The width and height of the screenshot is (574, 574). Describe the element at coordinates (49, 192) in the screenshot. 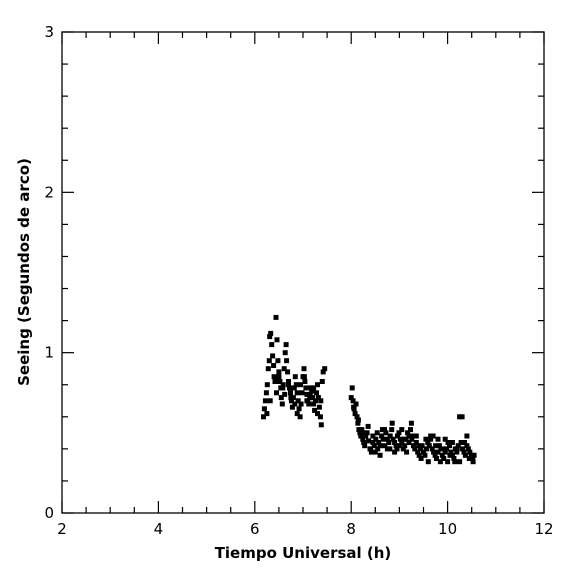

I see `y-tick-label: 2` at that location.